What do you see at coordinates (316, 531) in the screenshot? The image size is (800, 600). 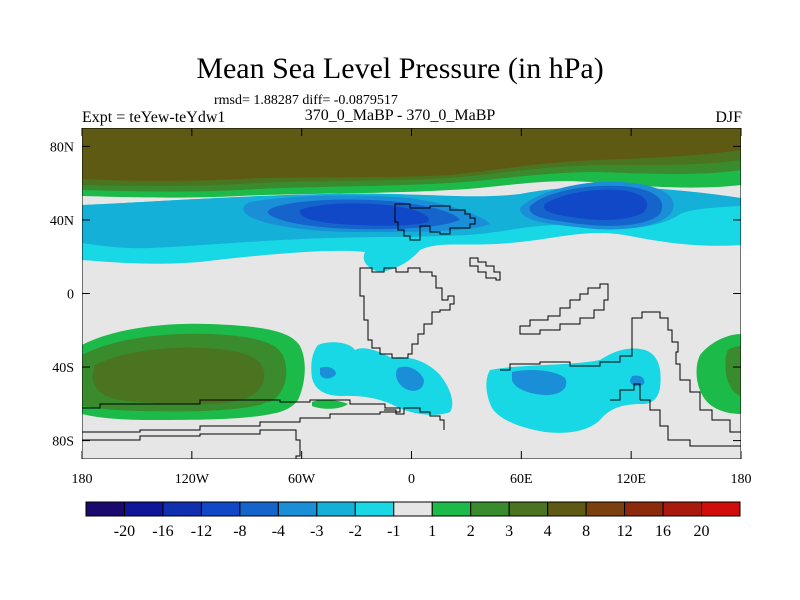 I see `colorbar-label: -3` at bounding box center [316, 531].